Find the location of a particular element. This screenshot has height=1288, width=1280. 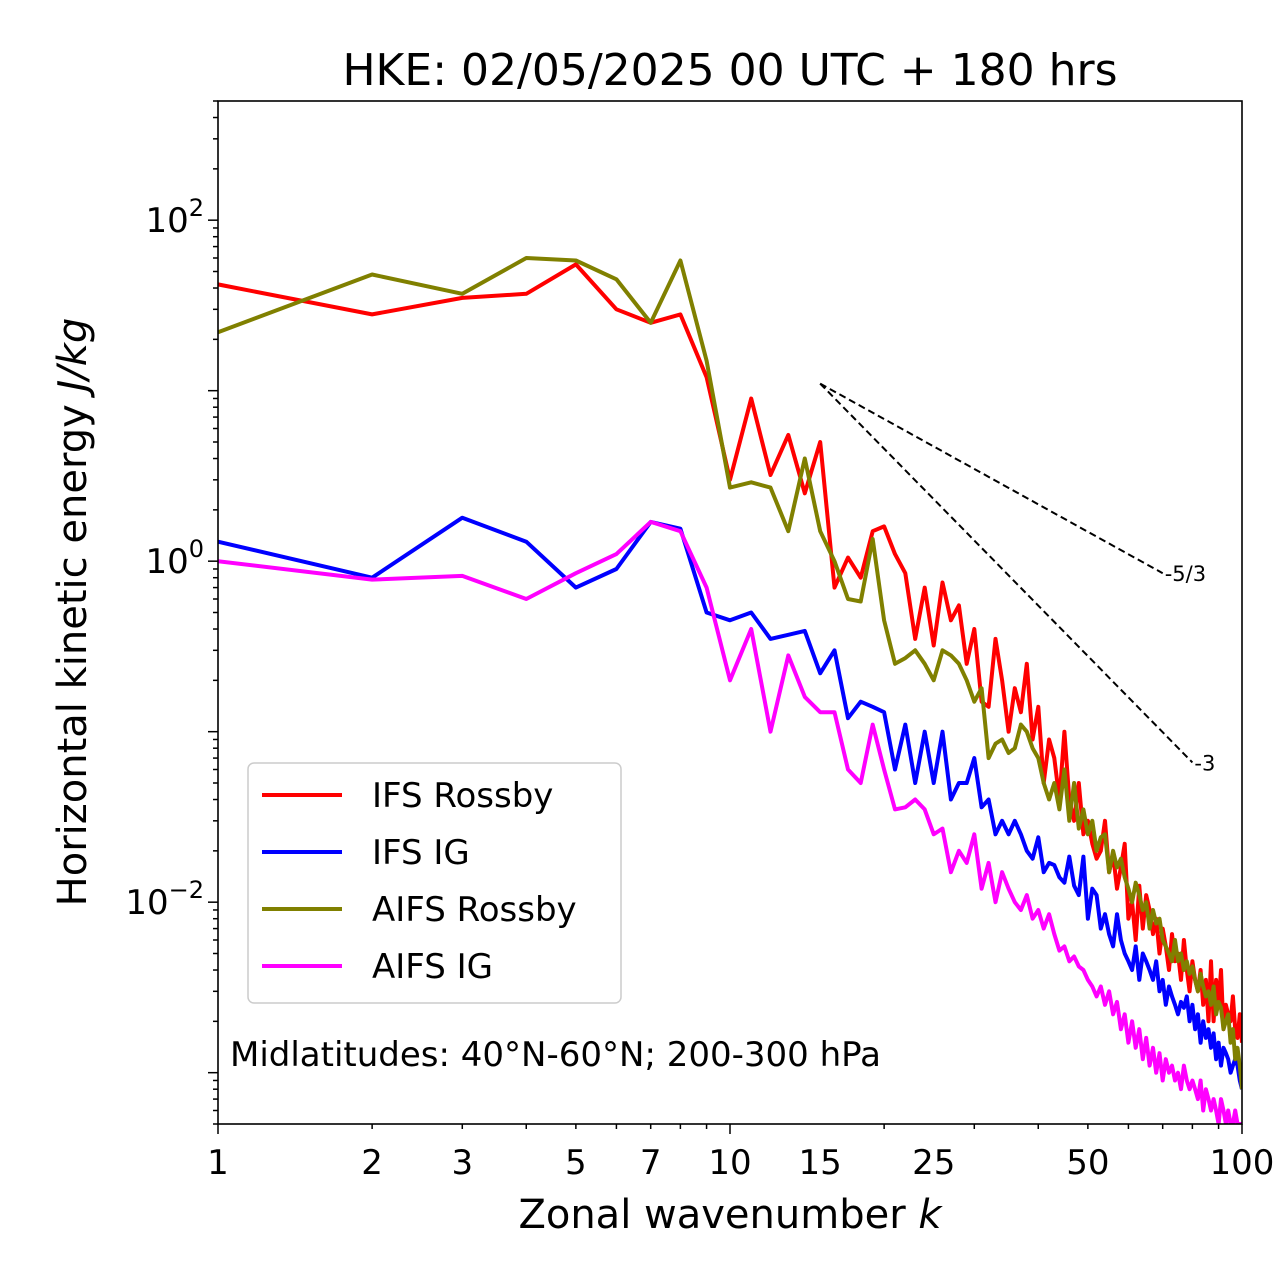

chart-title: HKE: 02/05/2025 00 UTC + 180 hrs is located at coordinates (729, 70).